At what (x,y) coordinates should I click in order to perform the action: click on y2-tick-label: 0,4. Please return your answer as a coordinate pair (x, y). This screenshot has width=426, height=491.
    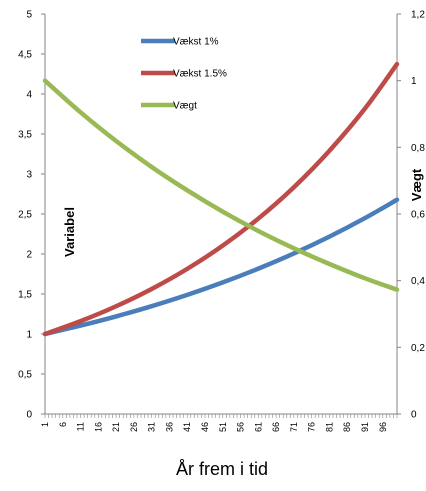
    Looking at the image, I should click on (418, 281).